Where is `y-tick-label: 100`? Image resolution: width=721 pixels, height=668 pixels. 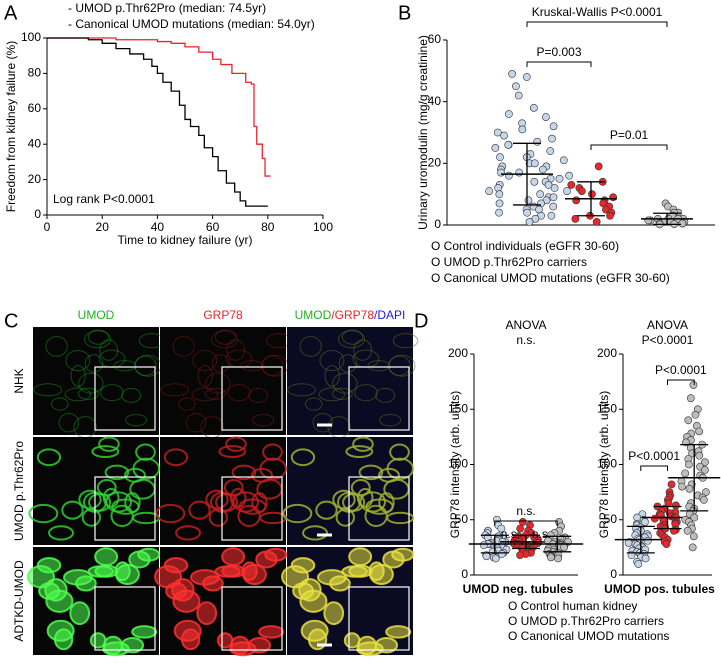 y-tick-label: 100 is located at coordinates (31, 37).